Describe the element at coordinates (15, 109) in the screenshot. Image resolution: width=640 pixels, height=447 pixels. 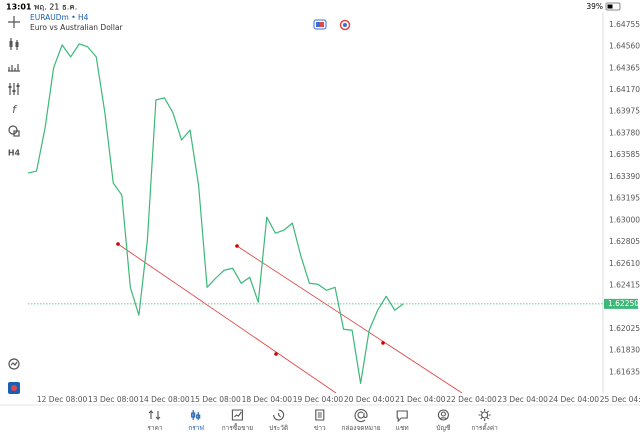
I see `function-tool: f` at that location.